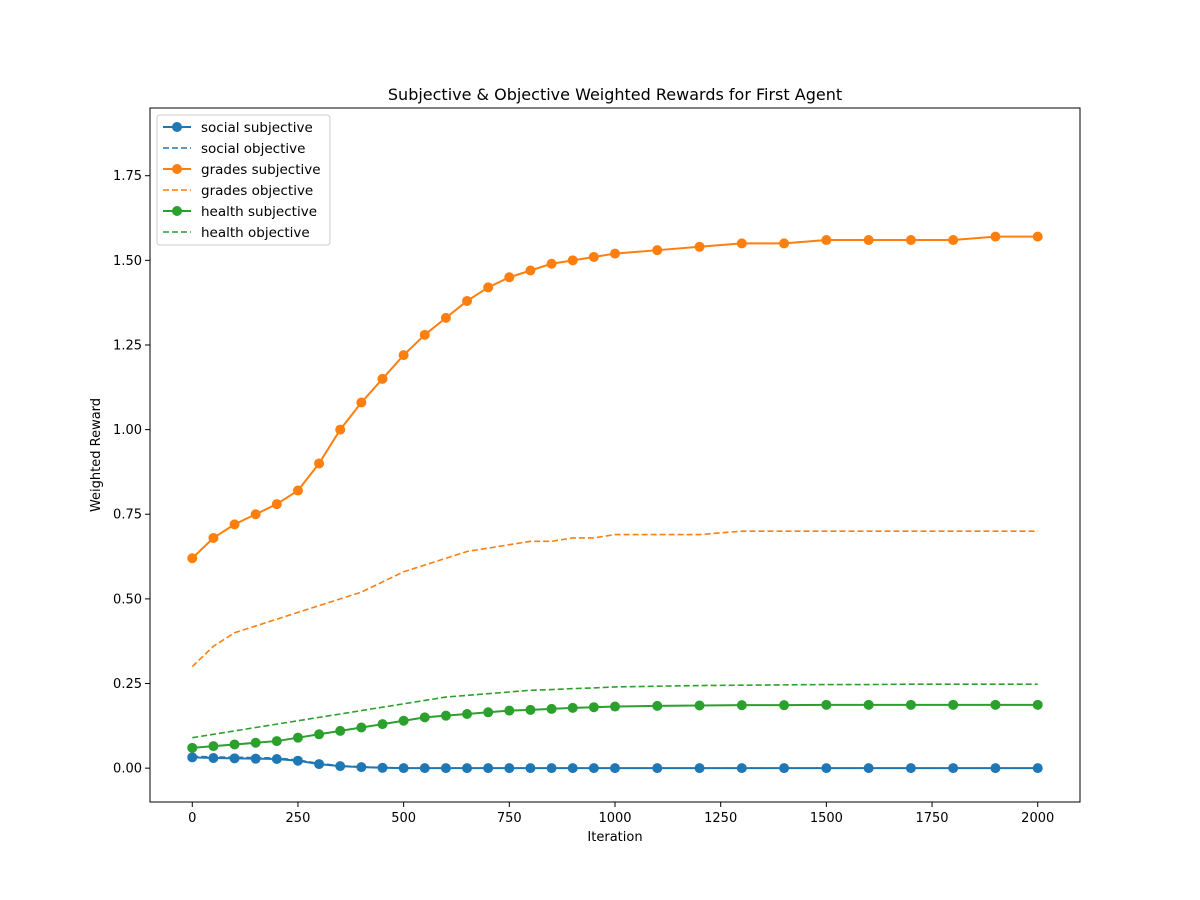  I want to click on series-line-grades-objective, so click(614, 599).